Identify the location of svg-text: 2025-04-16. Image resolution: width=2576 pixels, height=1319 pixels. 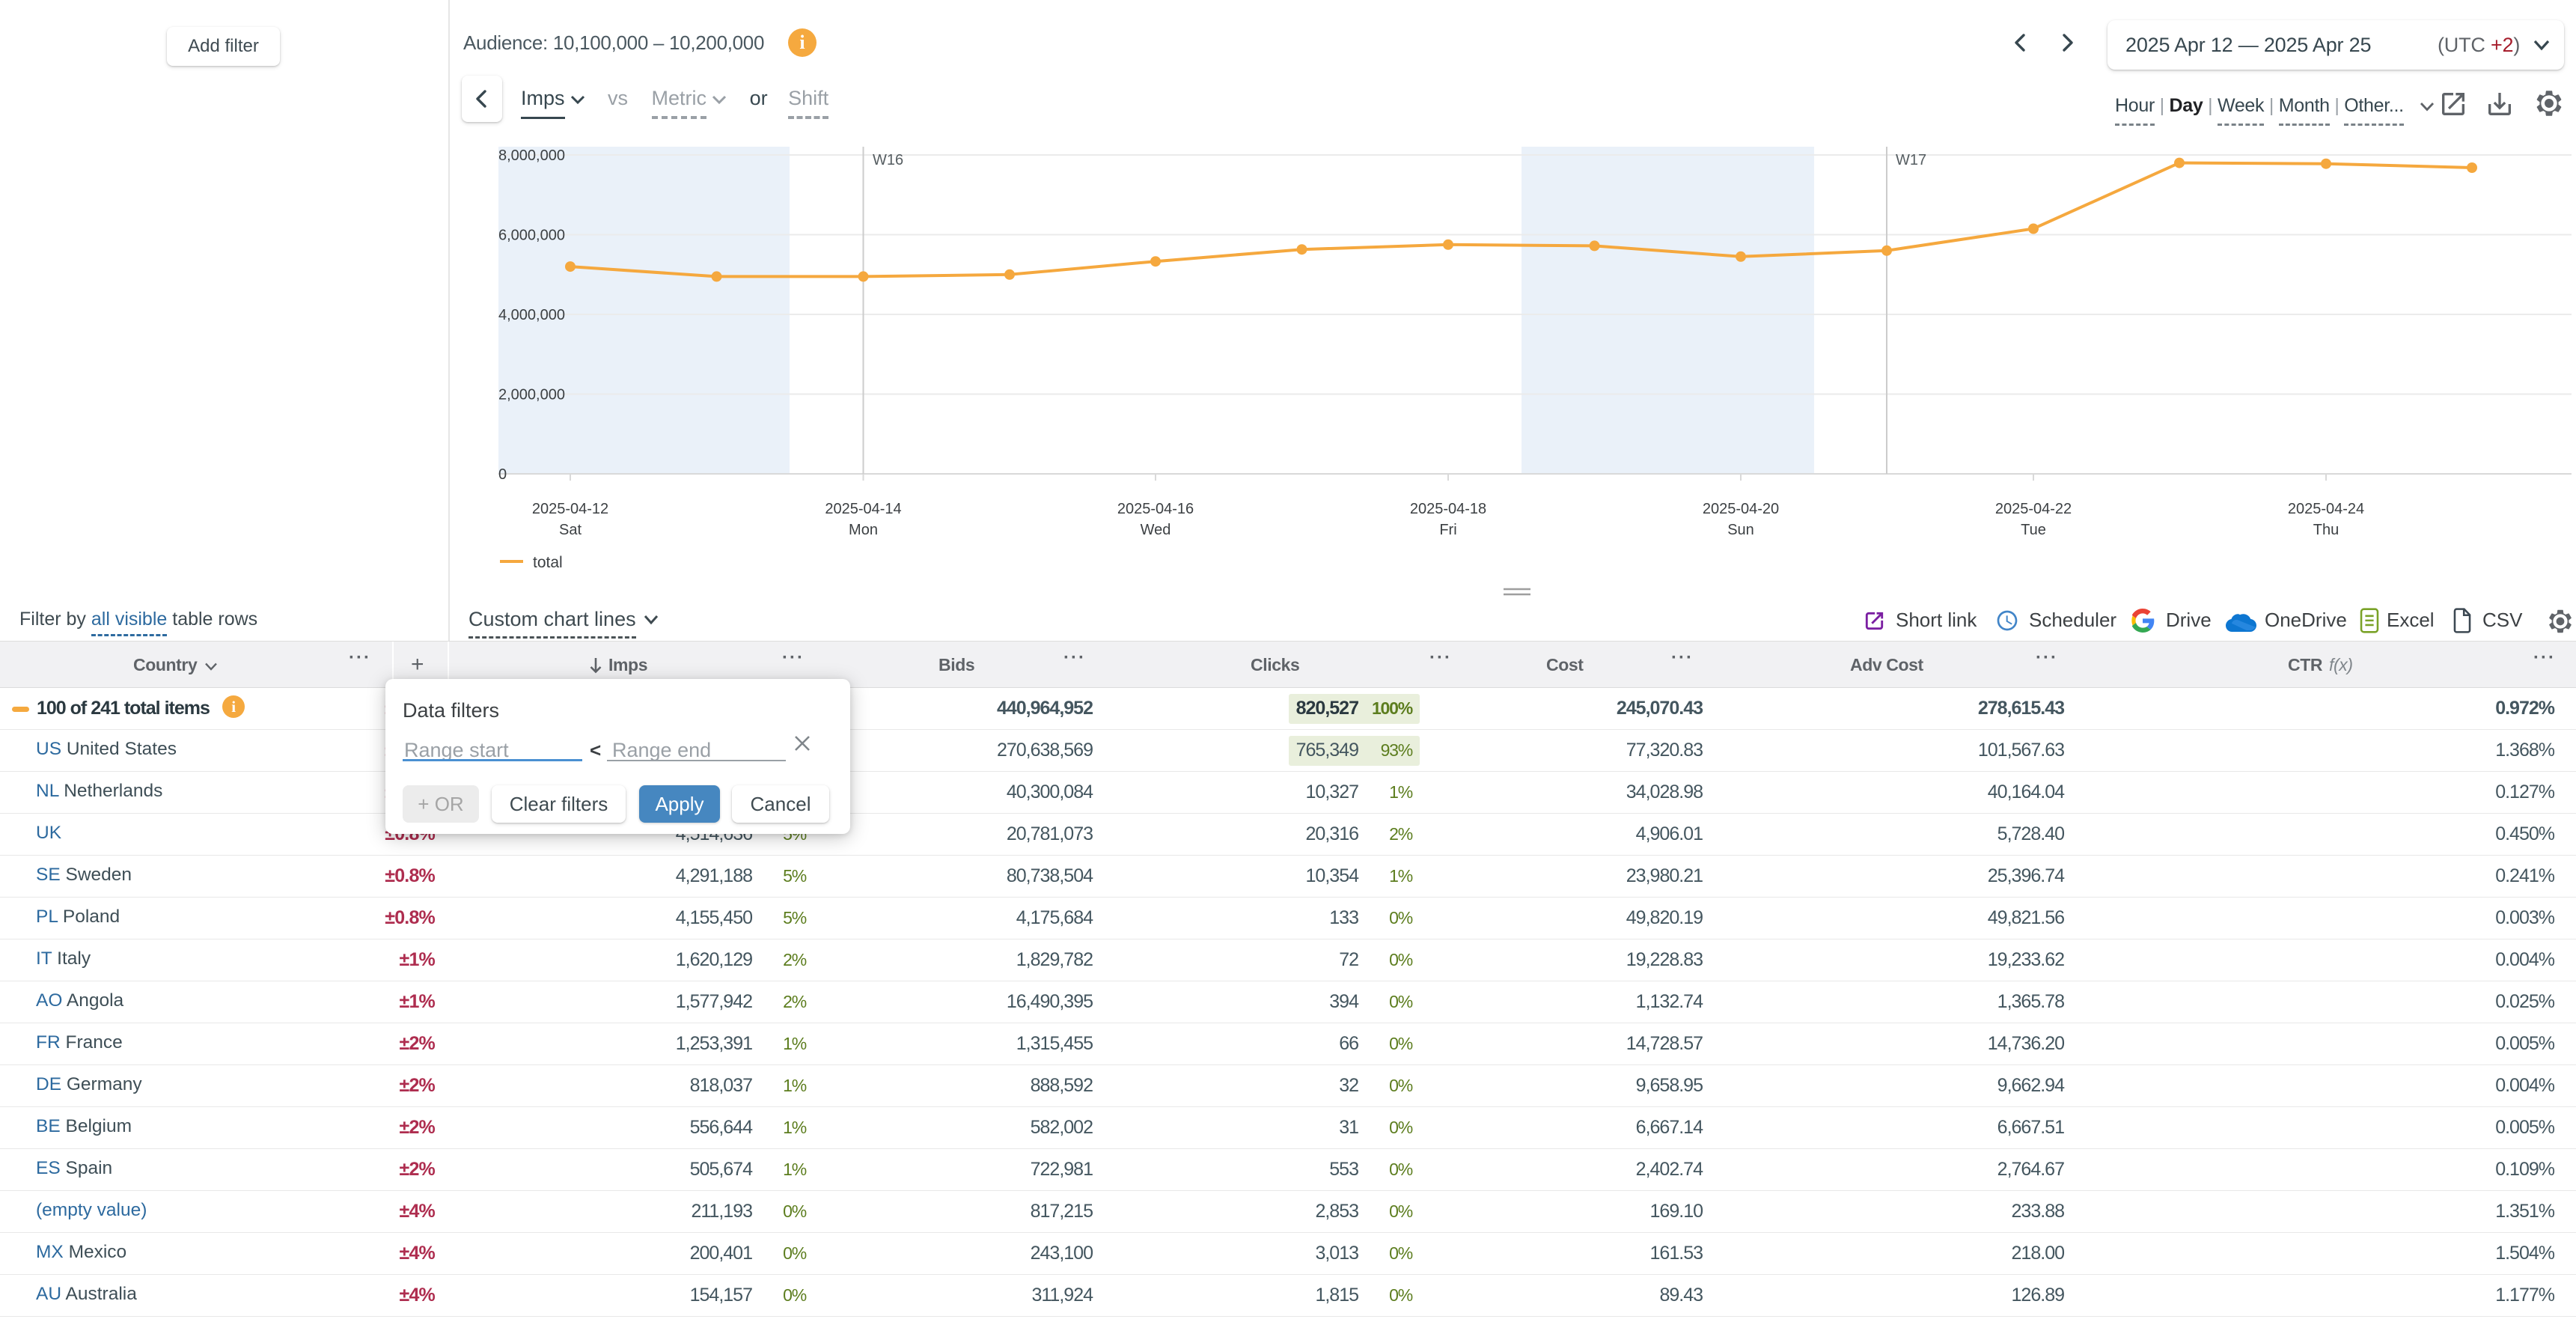
(1155, 509).